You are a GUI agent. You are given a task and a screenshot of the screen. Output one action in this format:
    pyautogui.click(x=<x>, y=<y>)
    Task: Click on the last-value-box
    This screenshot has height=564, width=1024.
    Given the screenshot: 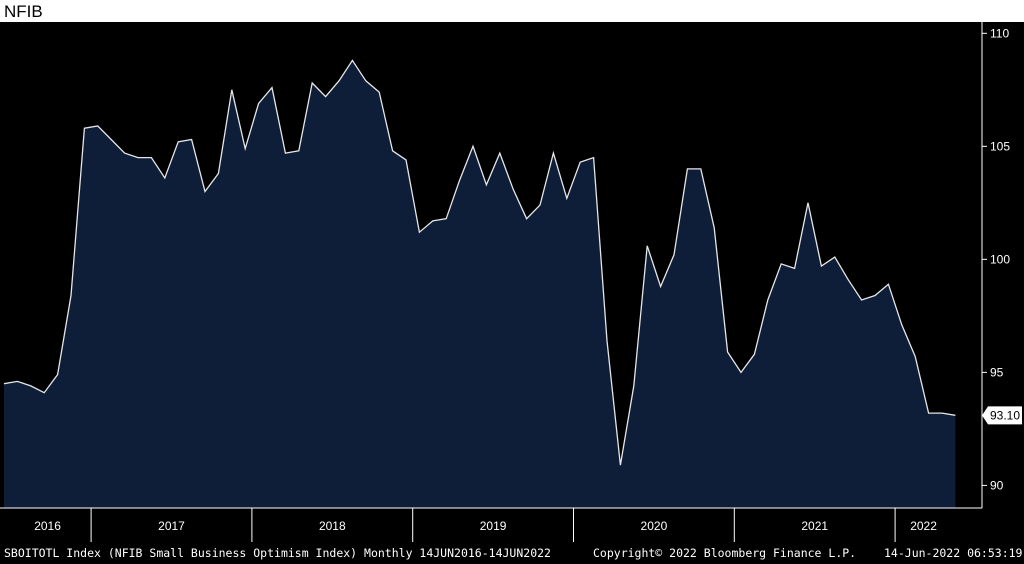 What is the action you would take?
    pyautogui.click(x=1002, y=415)
    